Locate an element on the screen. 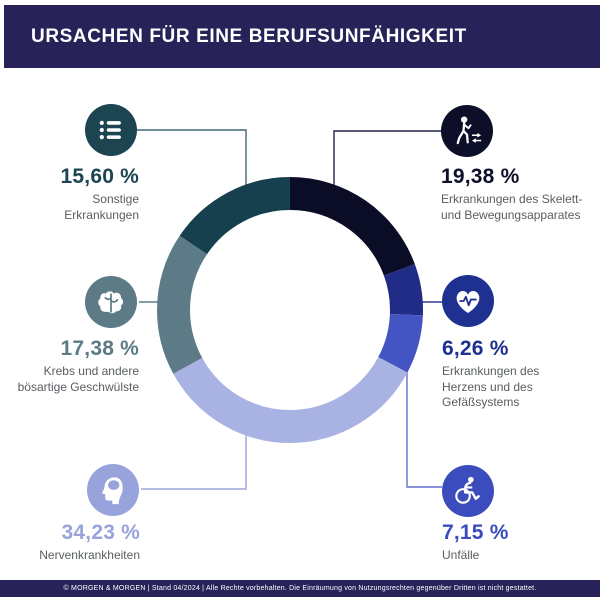 The height and width of the screenshot is (598, 600). percent-nerven: 34,23 % is located at coordinates (100, 532).